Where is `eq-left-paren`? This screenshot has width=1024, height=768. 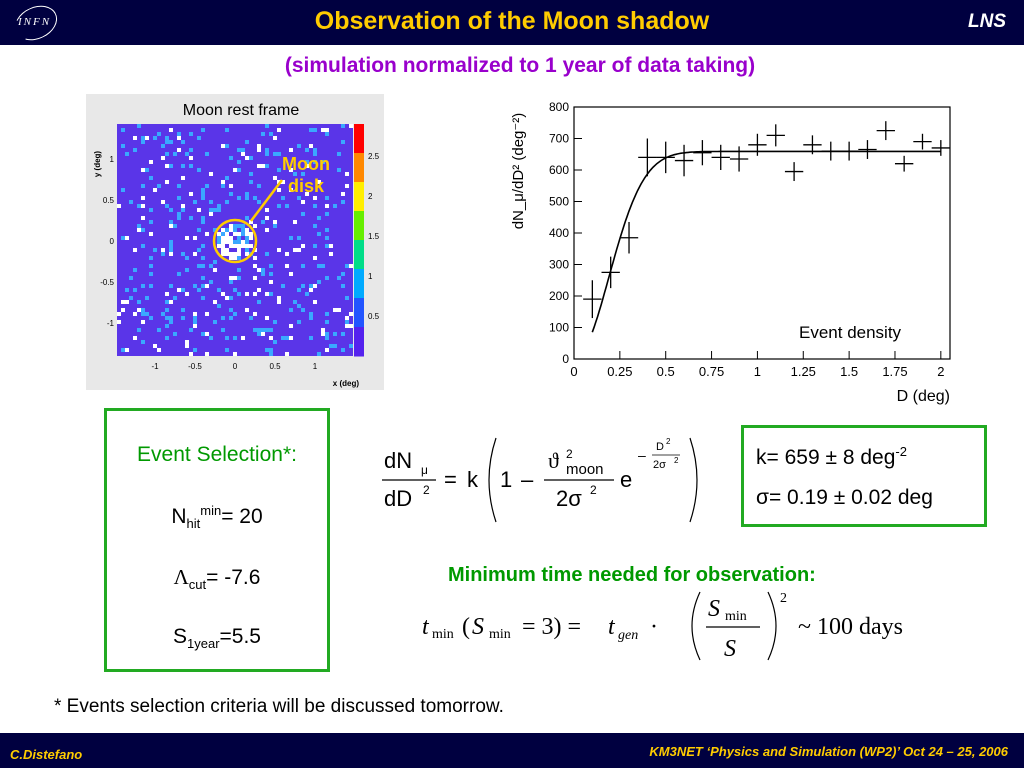
eq-left-paren is located at coordinates (492, 480).